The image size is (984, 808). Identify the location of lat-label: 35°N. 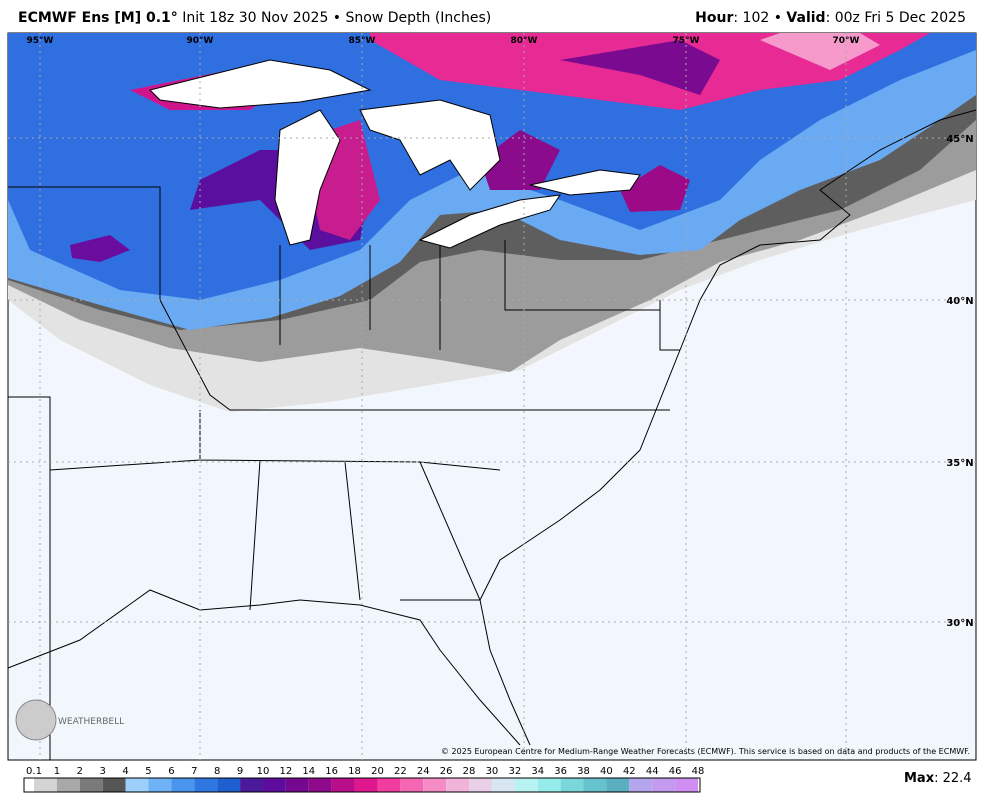
(959, 463).